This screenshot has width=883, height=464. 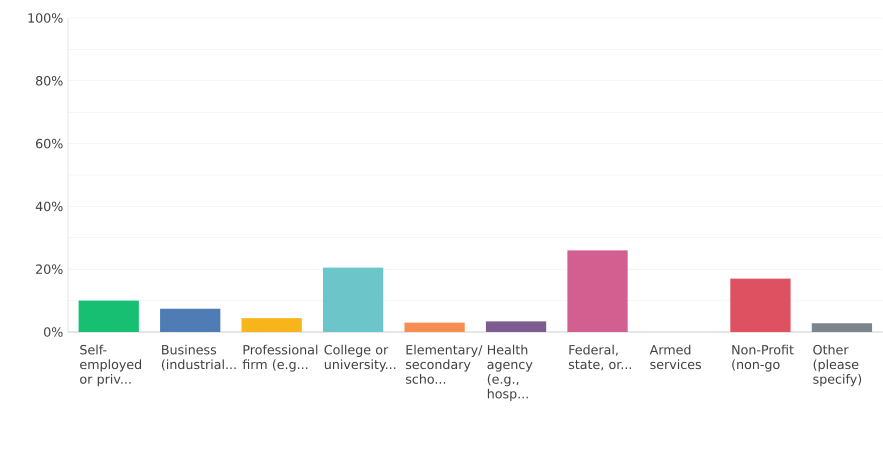 What do you see at coordinates (49, 269) in the screenshot?
I see `y-tick-label: 20%` at bounding box center [49, 269].